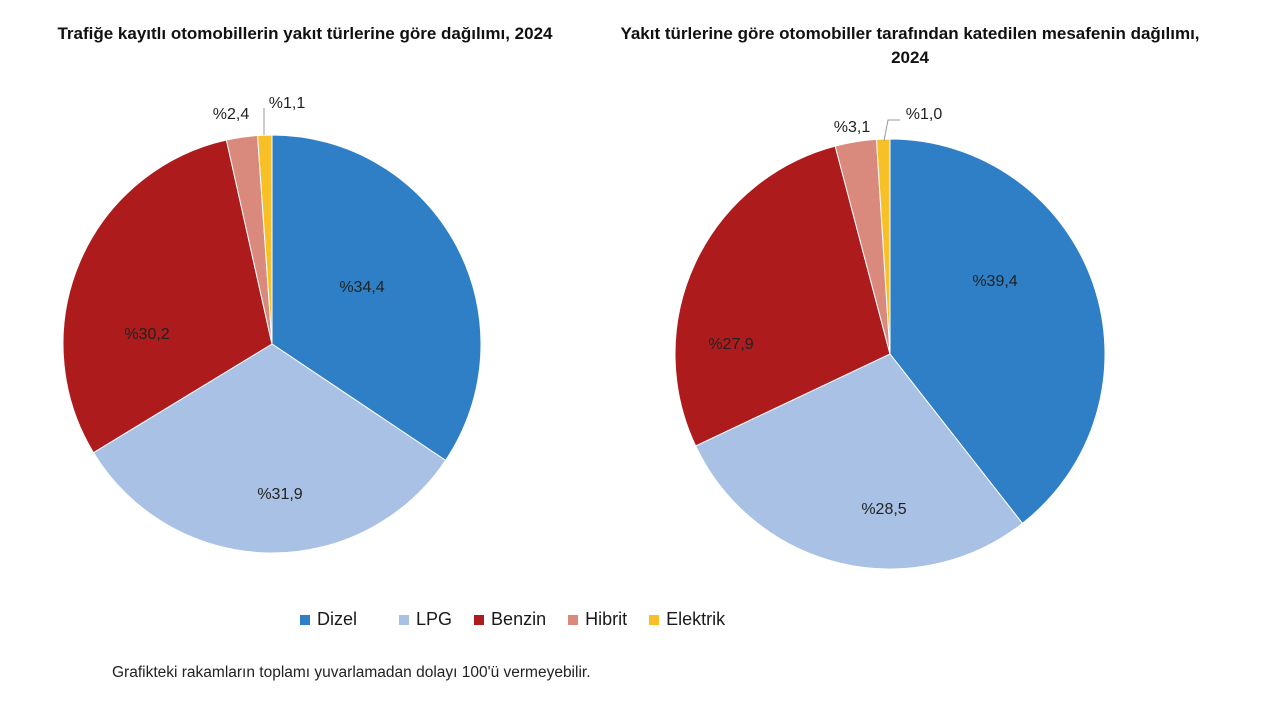 The image size is (1280, 702). I want to click on legend-item-hibrit: Hibrit, so click(597, 619).